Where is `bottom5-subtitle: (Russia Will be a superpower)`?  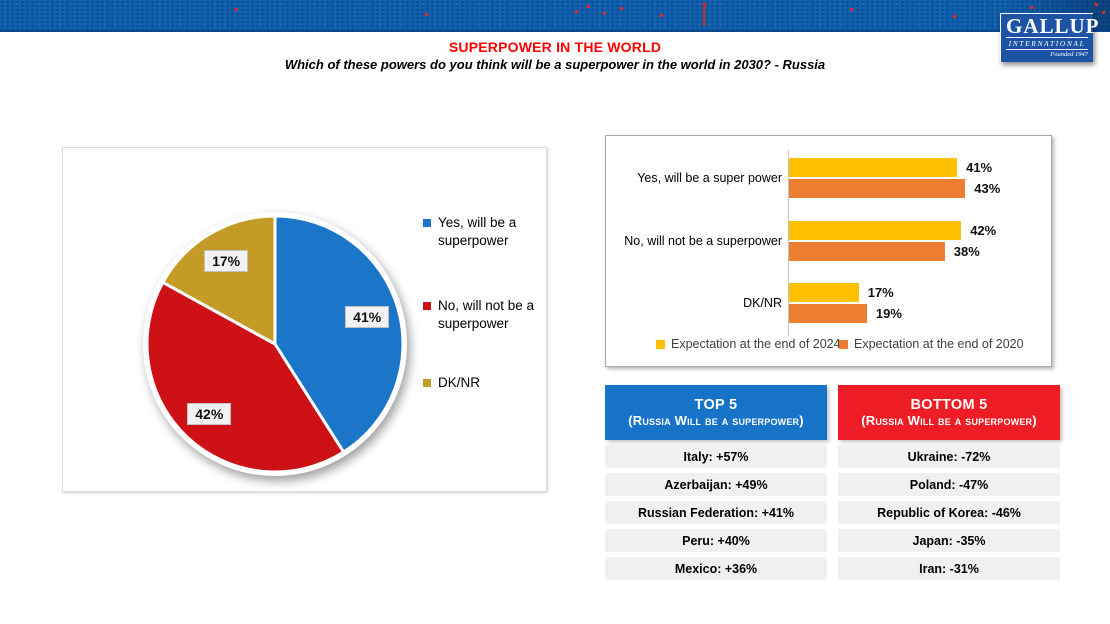 bottom5-subtitle: (Russia Will be a superpower) is located at coordinates (949, 420).